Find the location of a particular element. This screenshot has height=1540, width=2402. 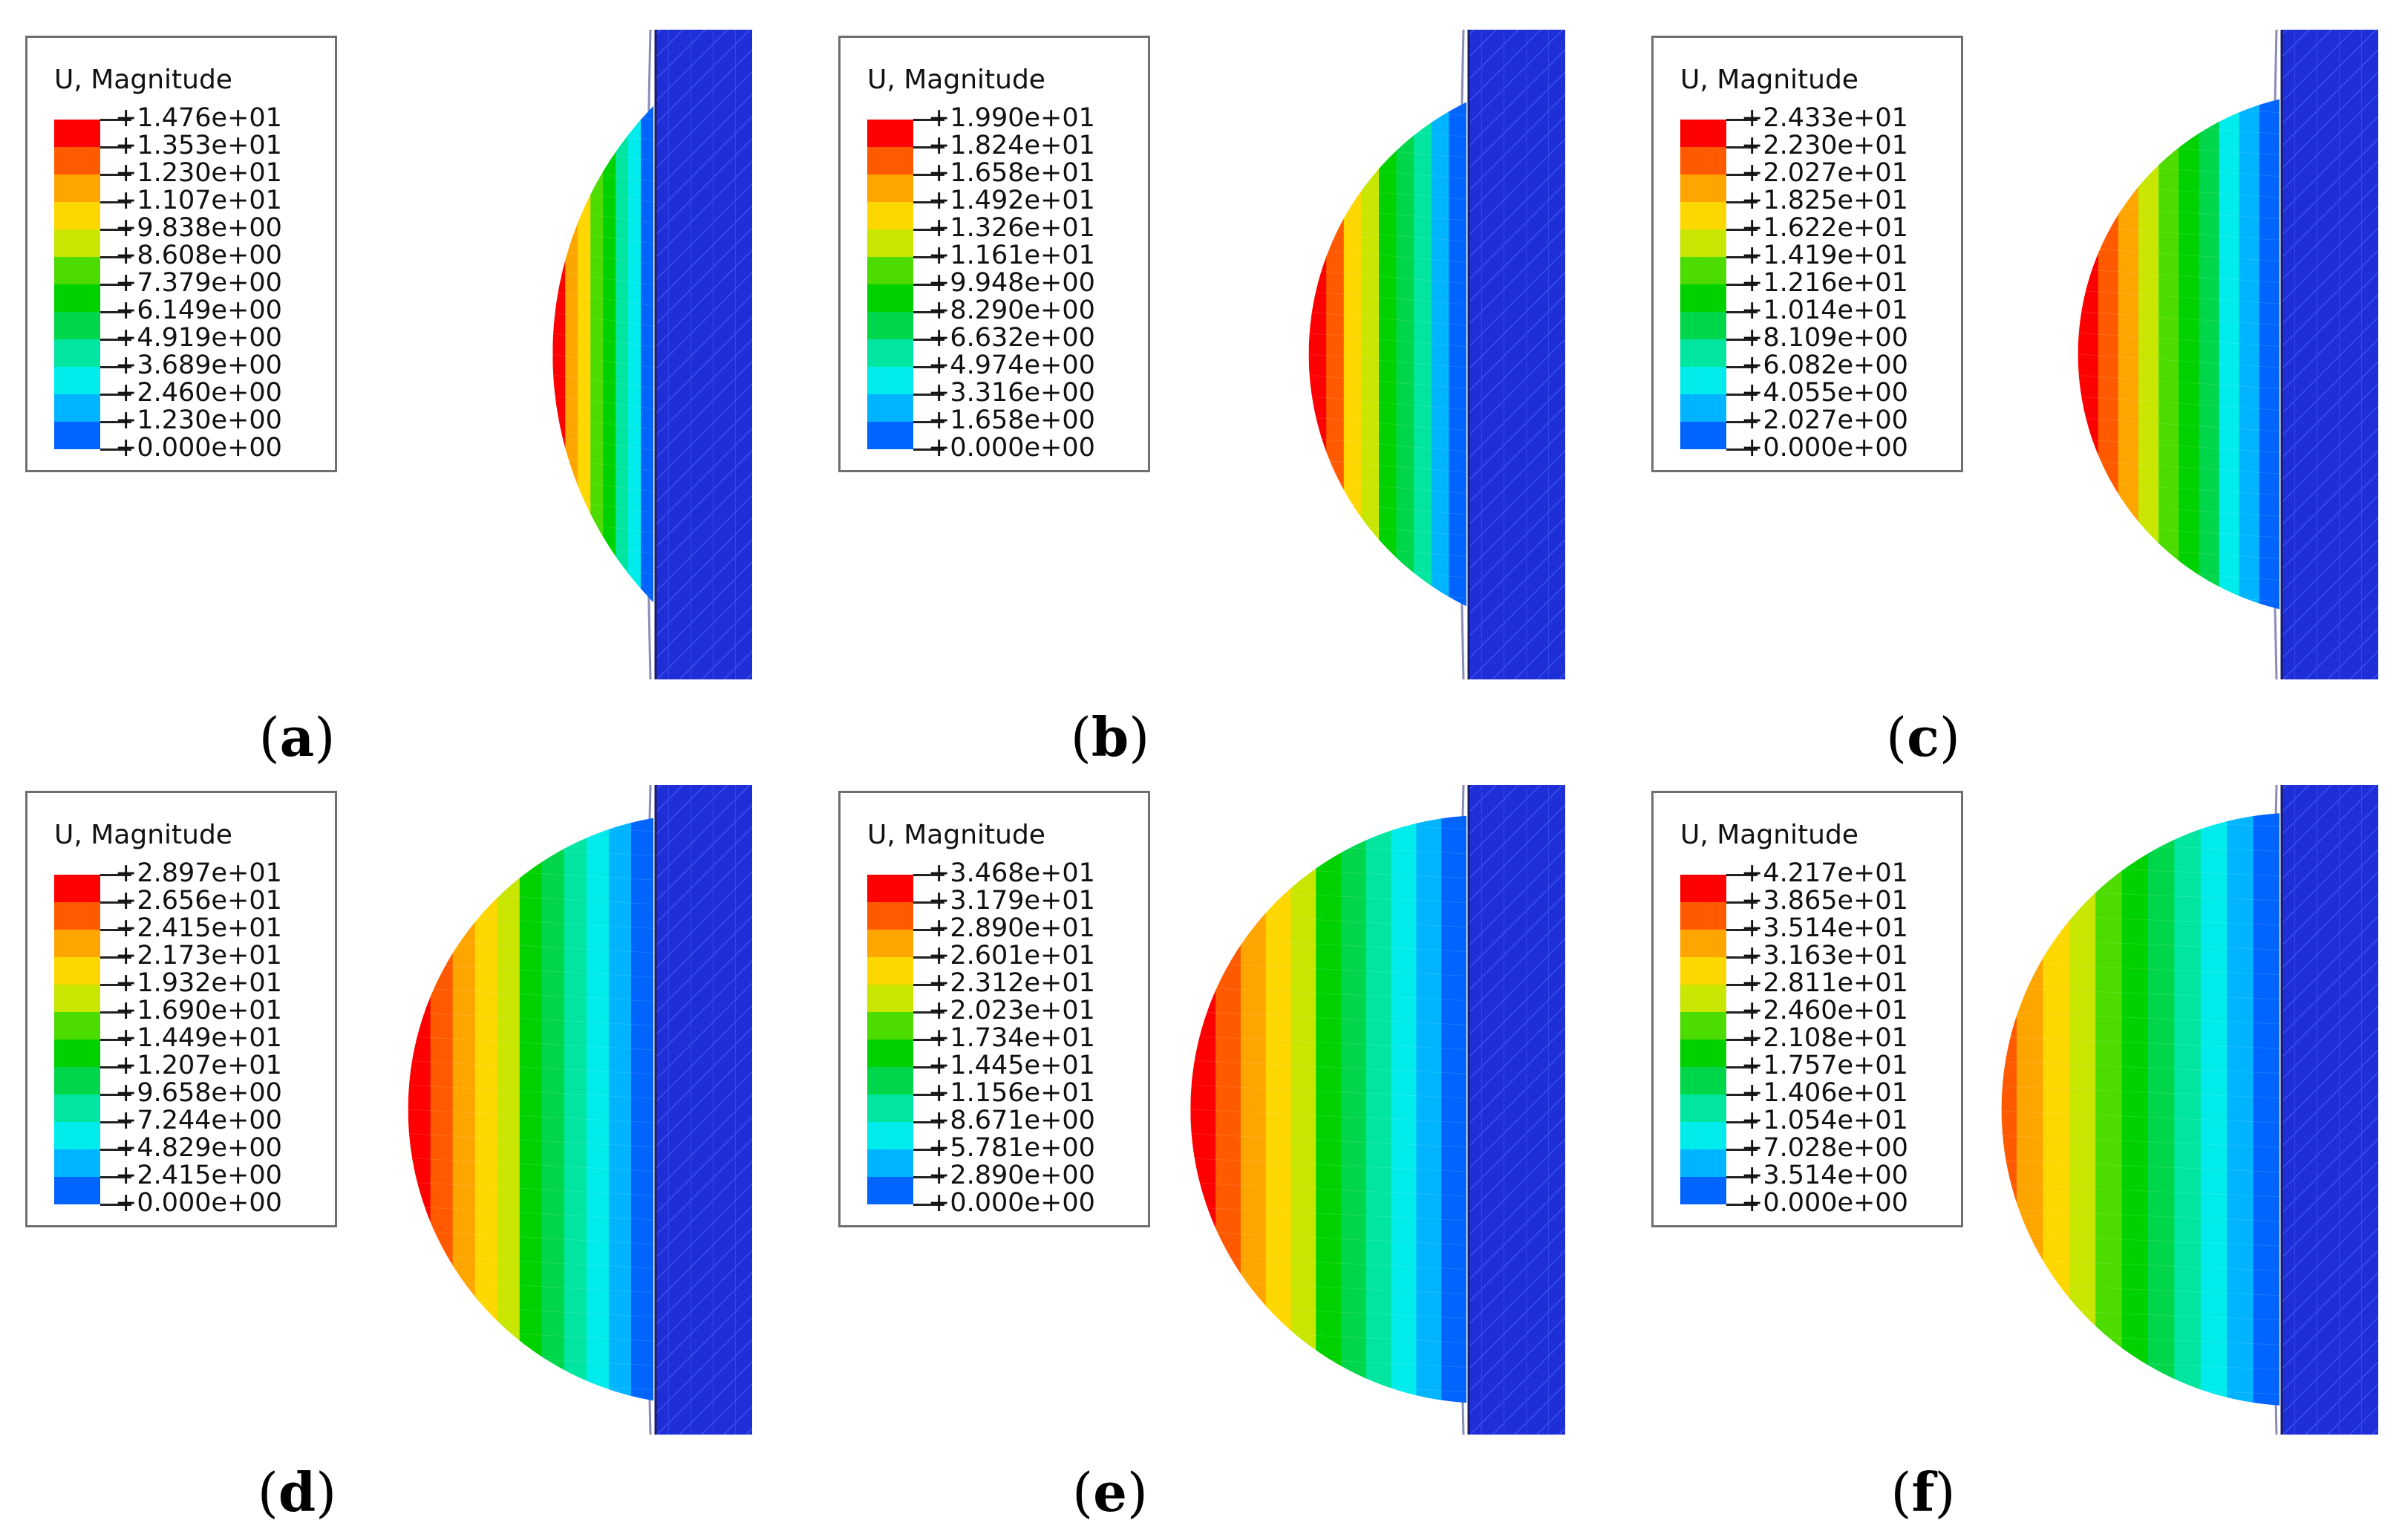

legend-value: +1.353e+01 is located at coordinates (198, 145).